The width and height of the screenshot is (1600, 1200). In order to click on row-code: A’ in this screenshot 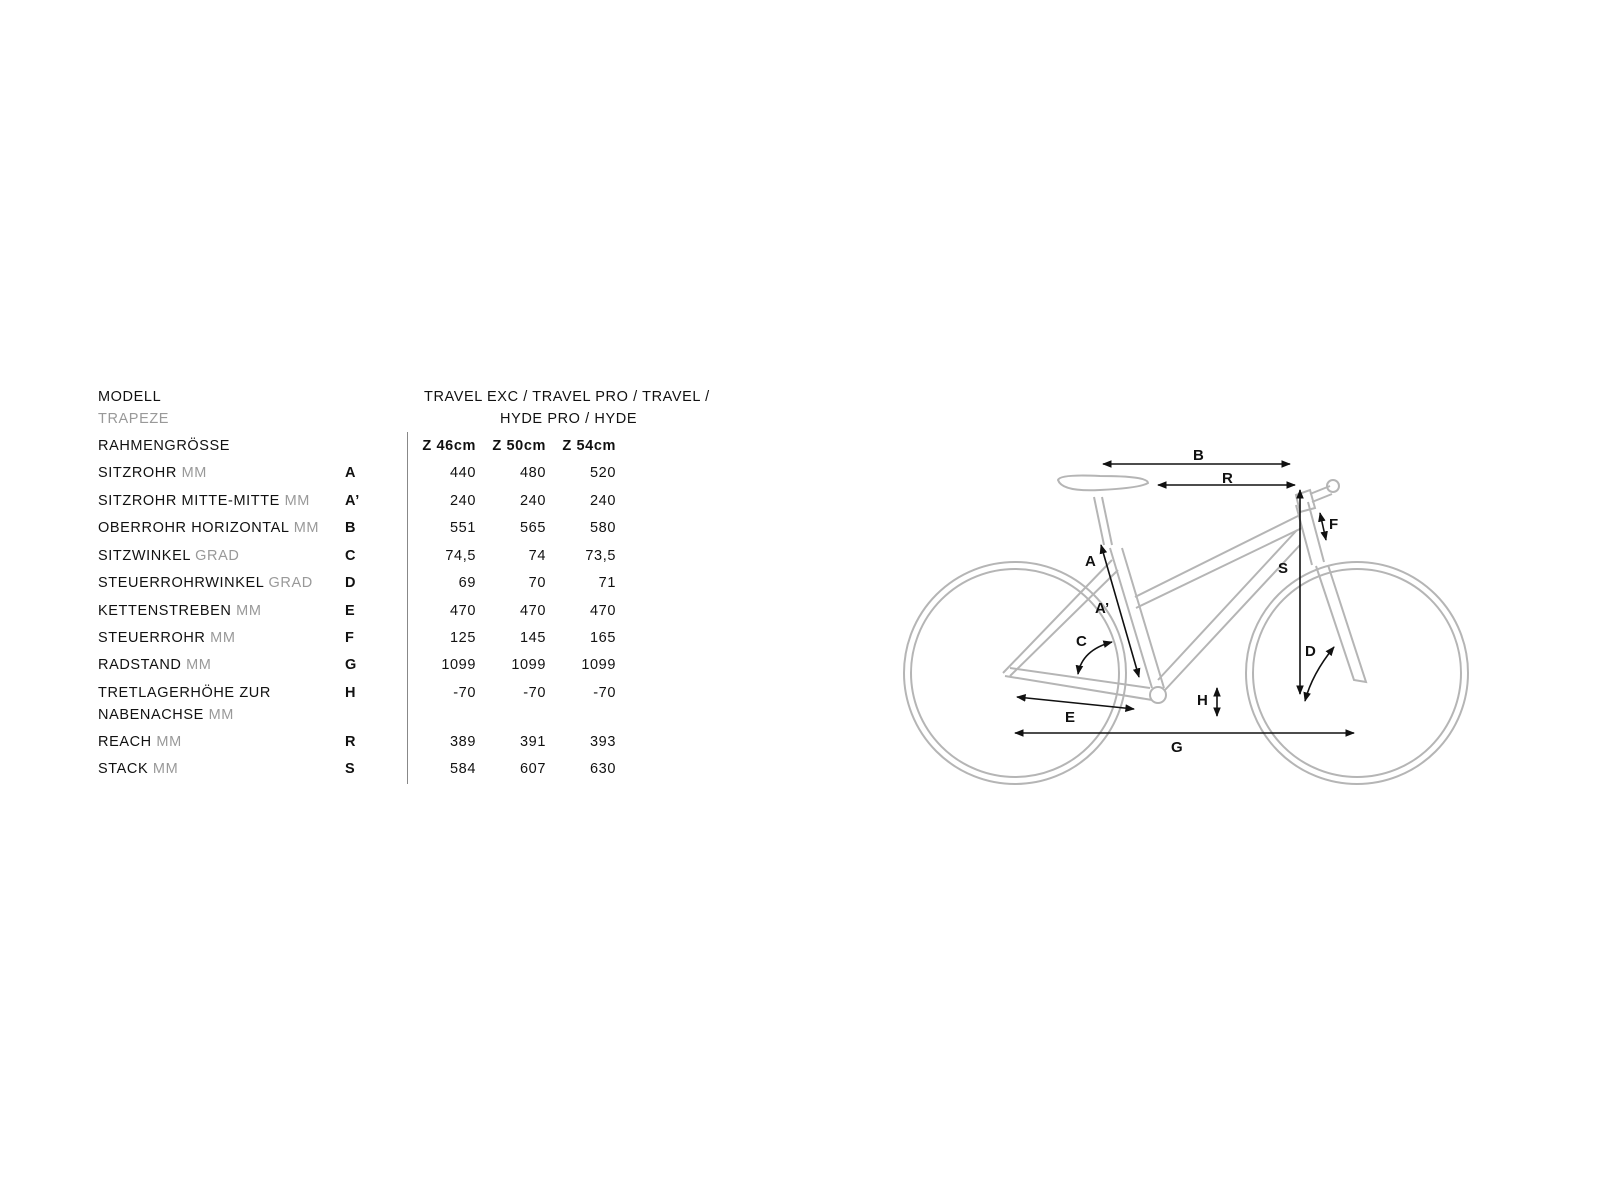, I will do `click(352, 501)`.